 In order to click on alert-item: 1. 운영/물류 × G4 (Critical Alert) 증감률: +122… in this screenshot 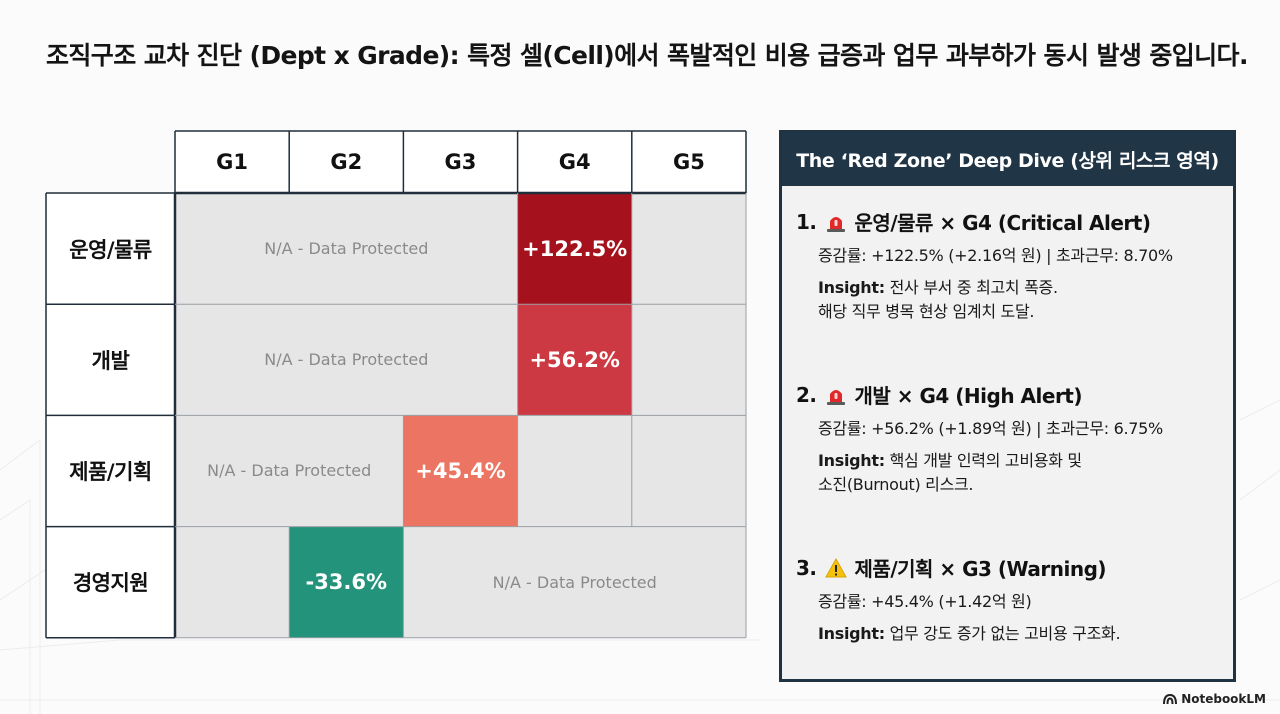, I will do `click(1011, 265)`.